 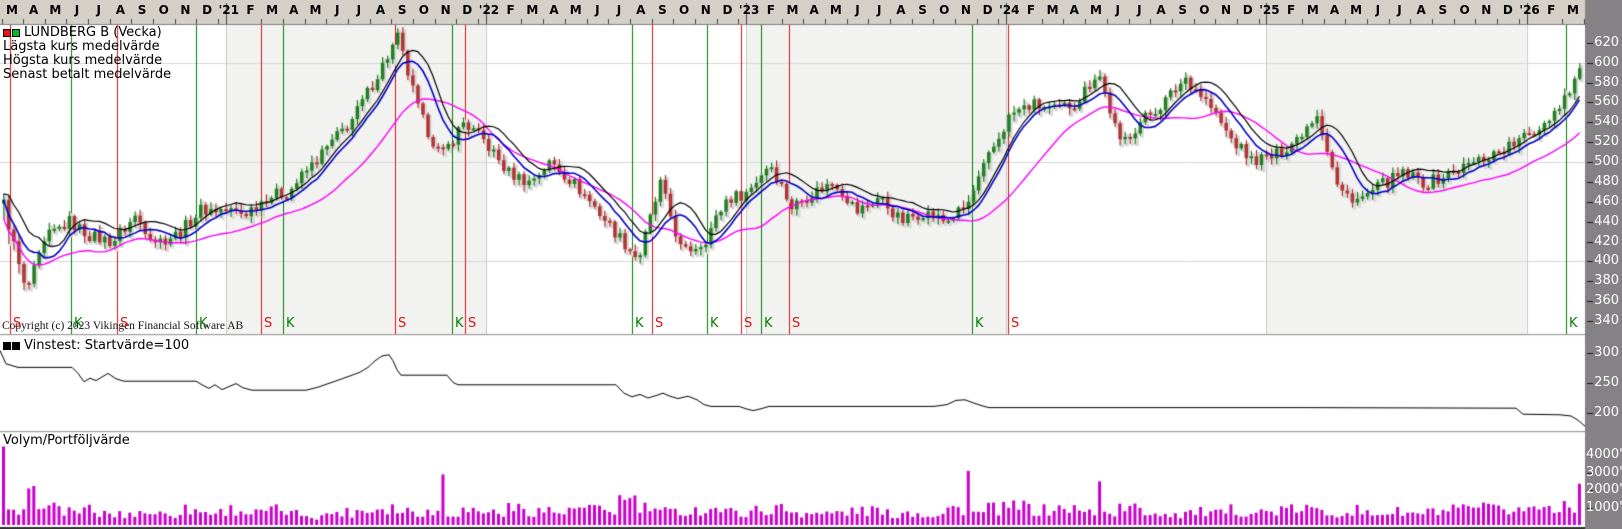 I want to click on price-scale-tick: 340, so click(x=1606, y=321).